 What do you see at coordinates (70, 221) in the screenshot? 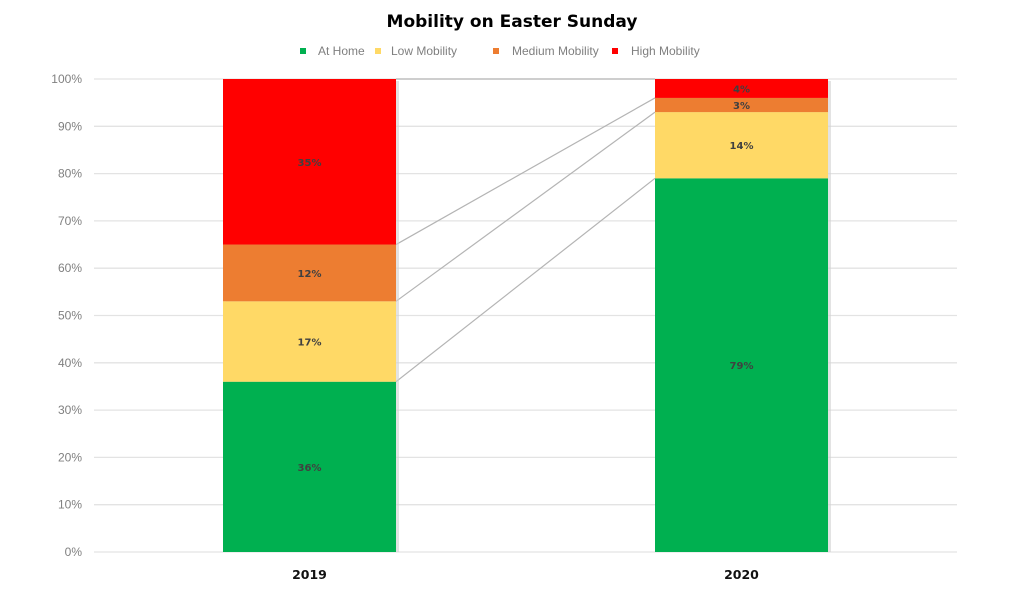
I see `y-tick-label: 70%` at bounding box center [70, 221].